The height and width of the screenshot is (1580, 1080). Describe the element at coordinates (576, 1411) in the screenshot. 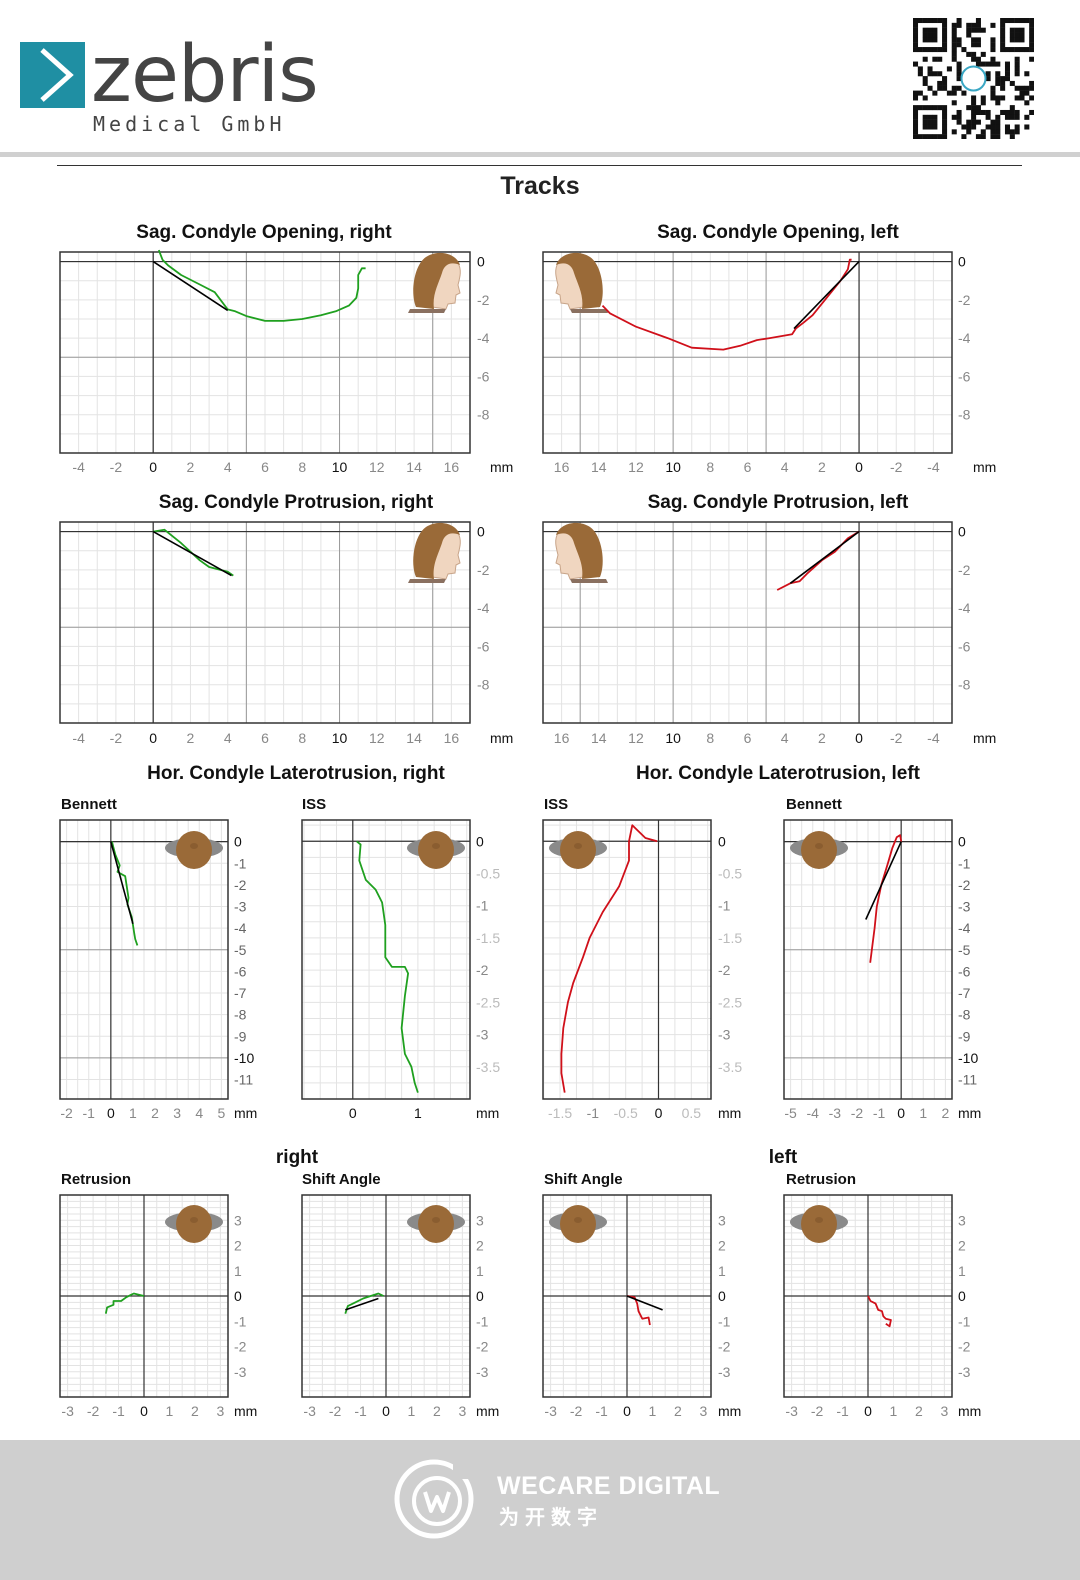

I see `x-tick-label: -2` at that location.